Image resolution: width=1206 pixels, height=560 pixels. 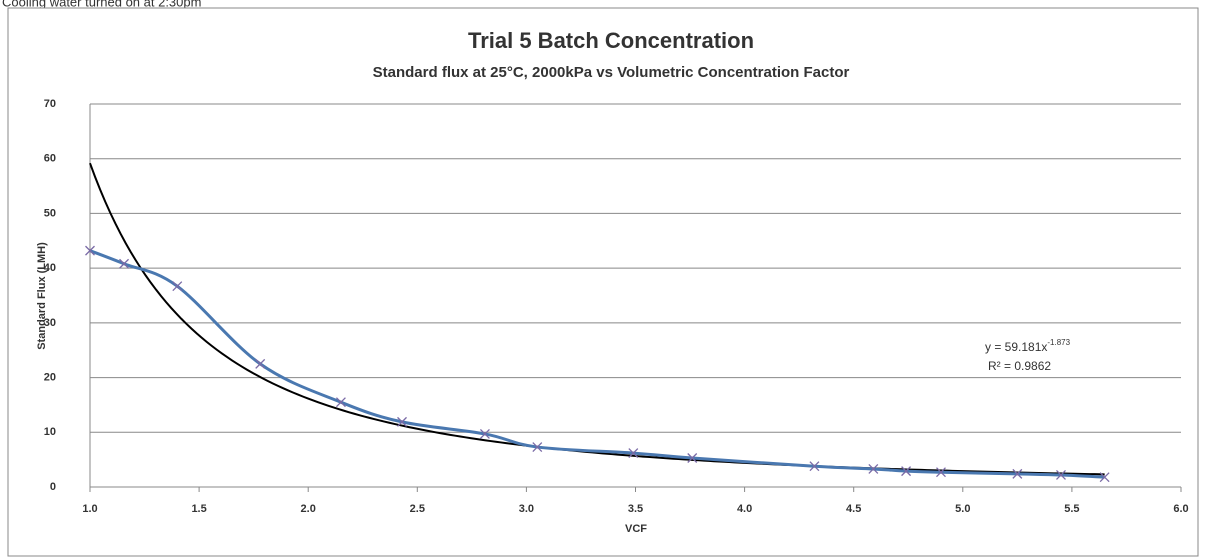 What do you see at coordinates (1058, 342) in the screenshot?
I see `trendline-equation-exponent: -1.873` at bounding box center [1058, 342].